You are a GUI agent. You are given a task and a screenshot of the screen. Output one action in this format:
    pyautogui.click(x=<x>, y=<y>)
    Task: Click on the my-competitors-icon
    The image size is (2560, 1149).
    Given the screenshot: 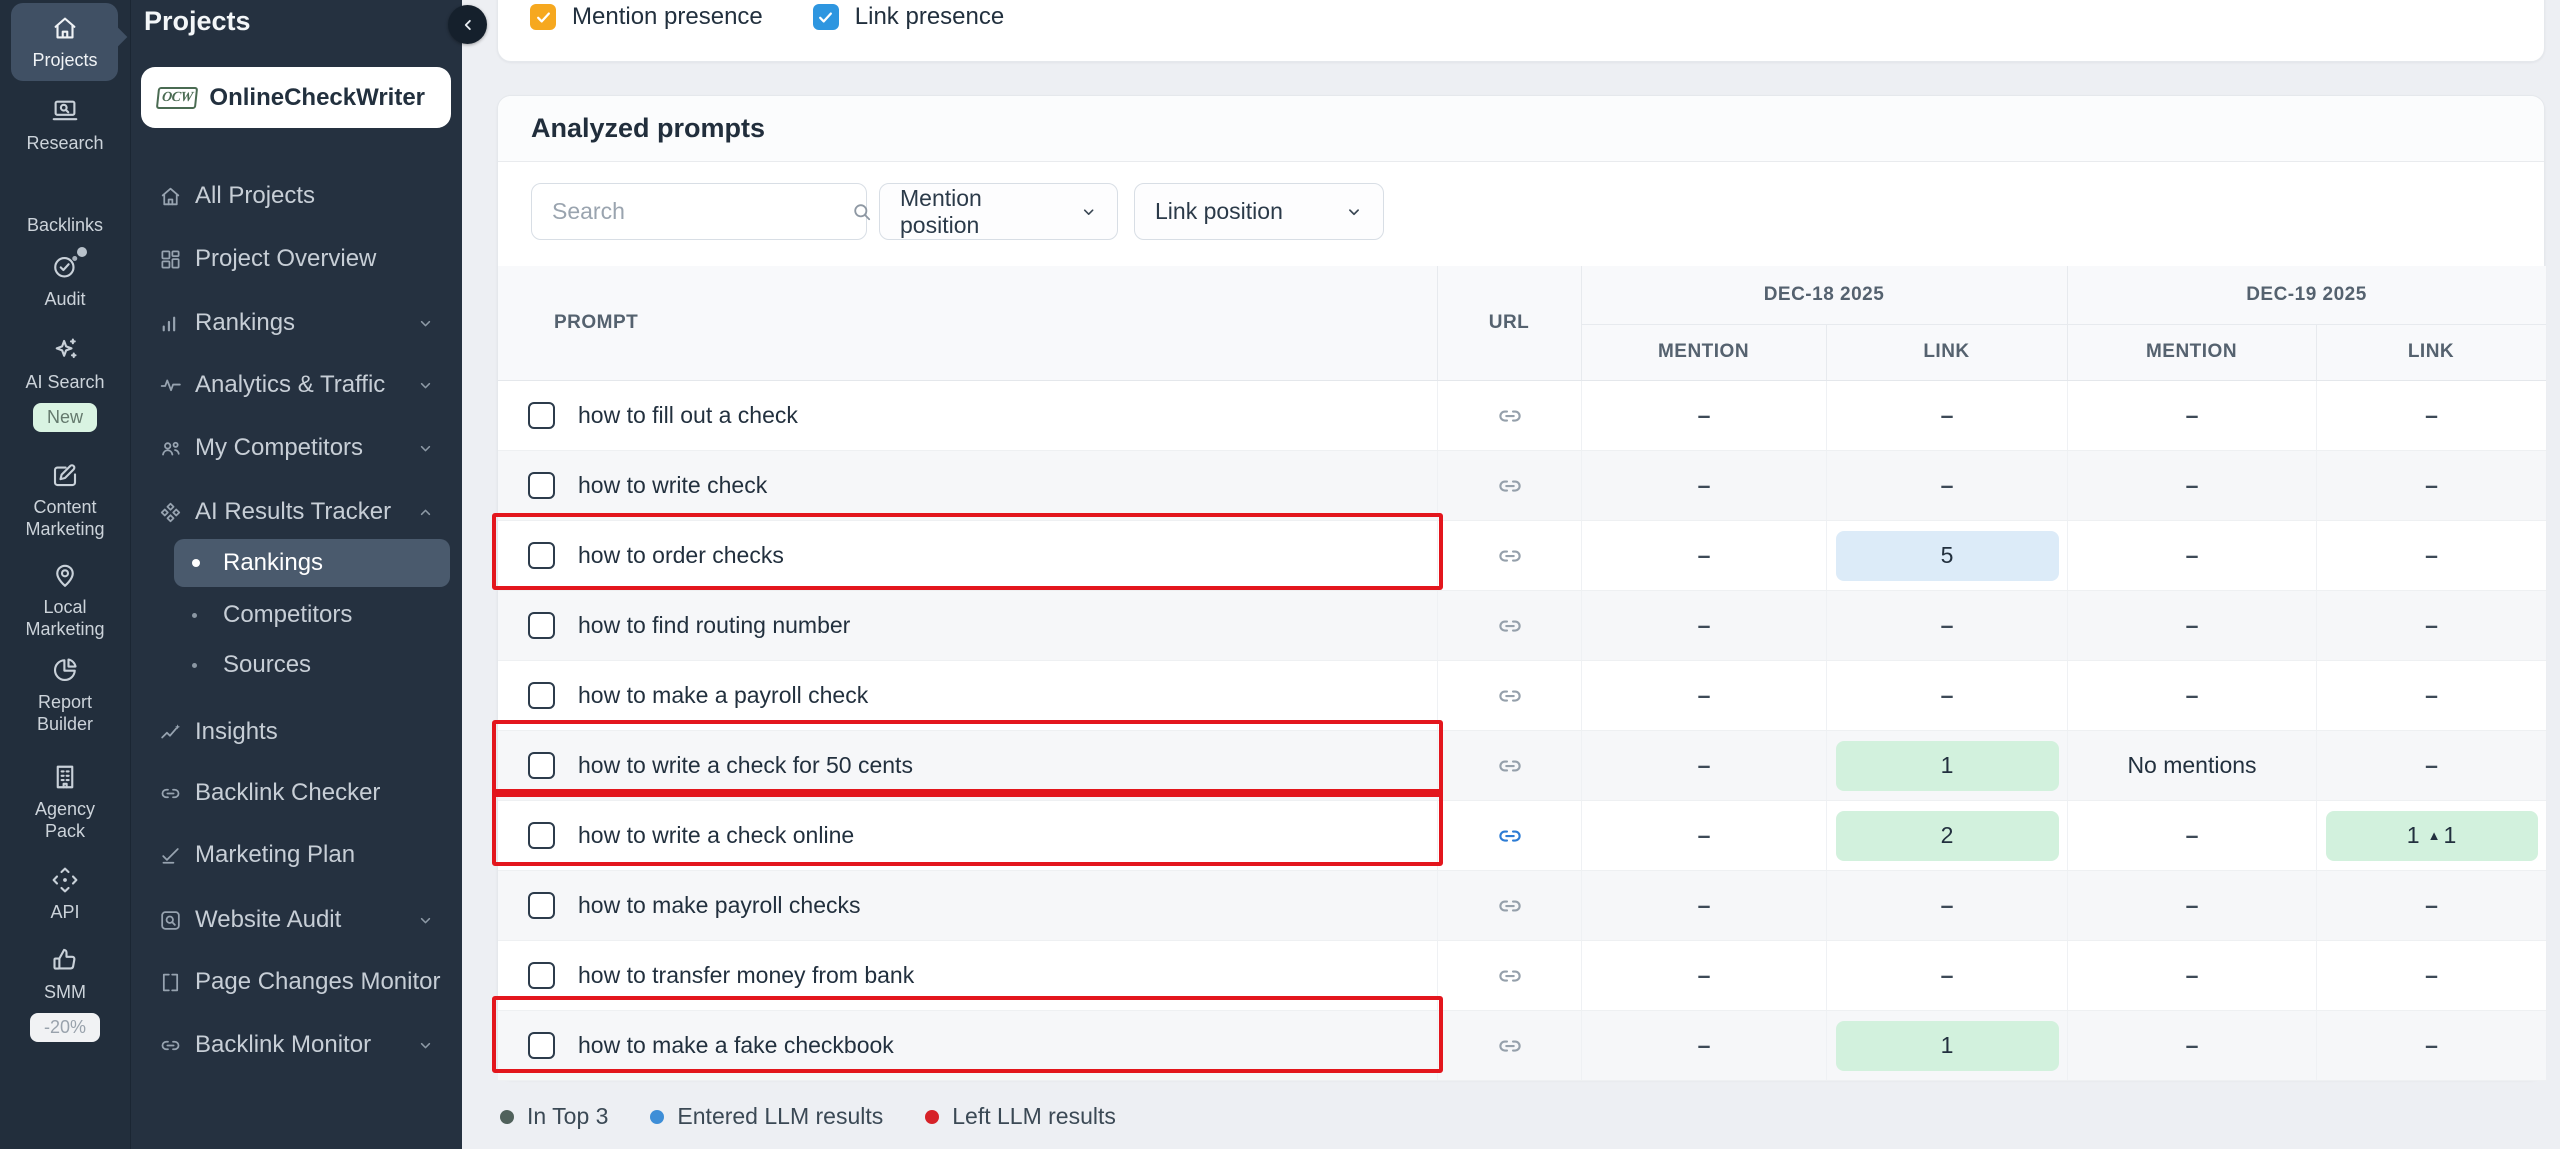 What is the action you would take?
    pyautogui.click(x=170, y=448)
    